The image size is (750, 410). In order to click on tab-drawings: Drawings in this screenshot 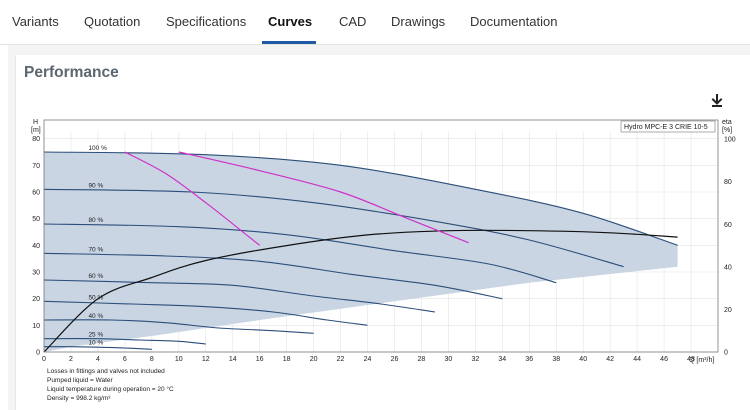, I will do `click(418, 21)`.